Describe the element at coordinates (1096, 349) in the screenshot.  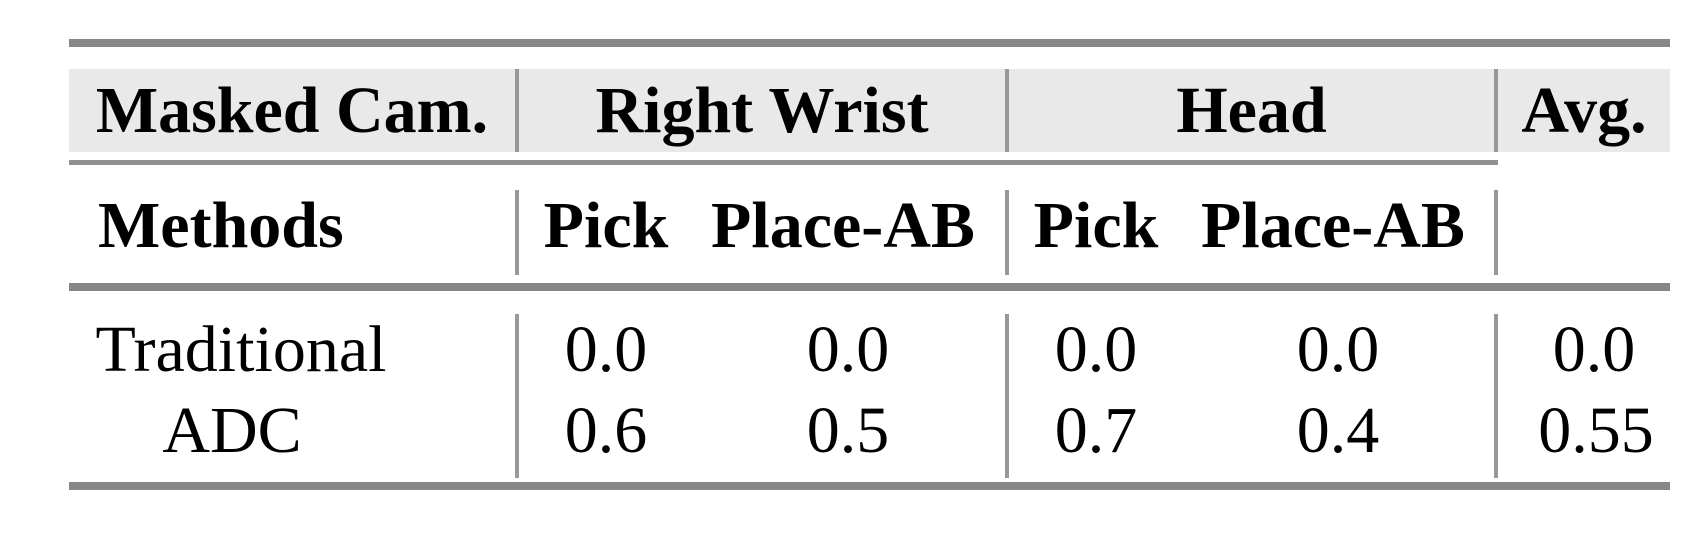
I see `cell-traditional-head-pick: 0.0` at that location.